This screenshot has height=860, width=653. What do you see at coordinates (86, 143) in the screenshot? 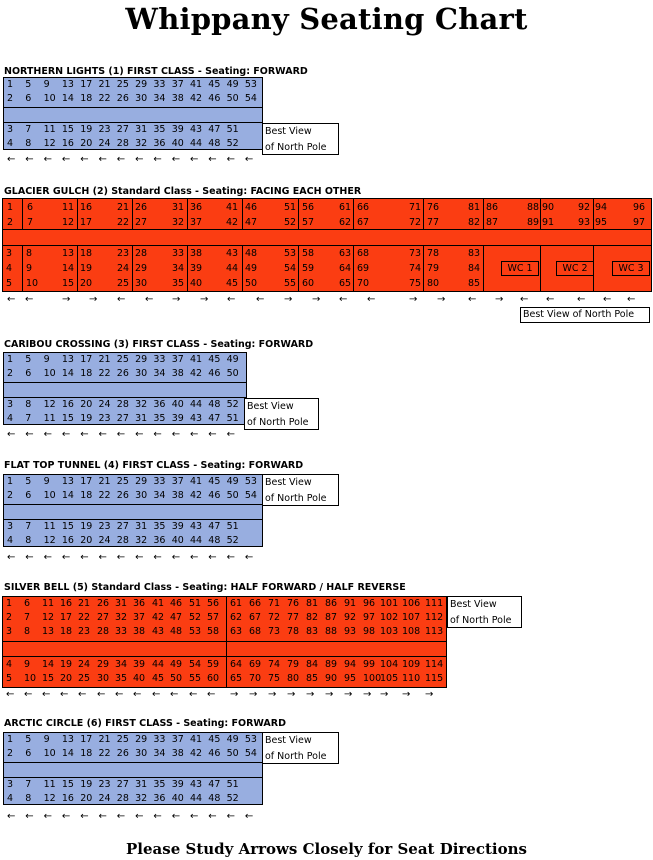
I see `seat: 20` at bounding box center [86, 143].